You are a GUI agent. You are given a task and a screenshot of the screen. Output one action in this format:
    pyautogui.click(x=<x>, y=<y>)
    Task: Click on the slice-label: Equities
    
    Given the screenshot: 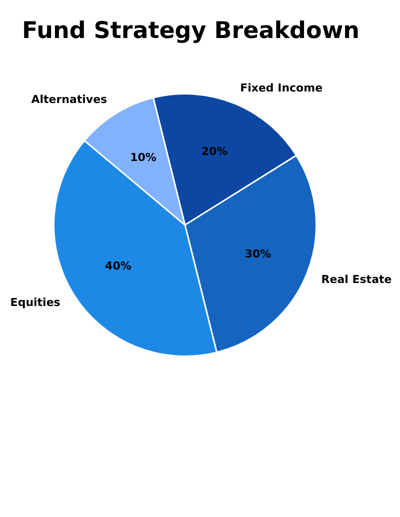 What is the action you would take?
    pyautogui.click(x=35, y=302)
    